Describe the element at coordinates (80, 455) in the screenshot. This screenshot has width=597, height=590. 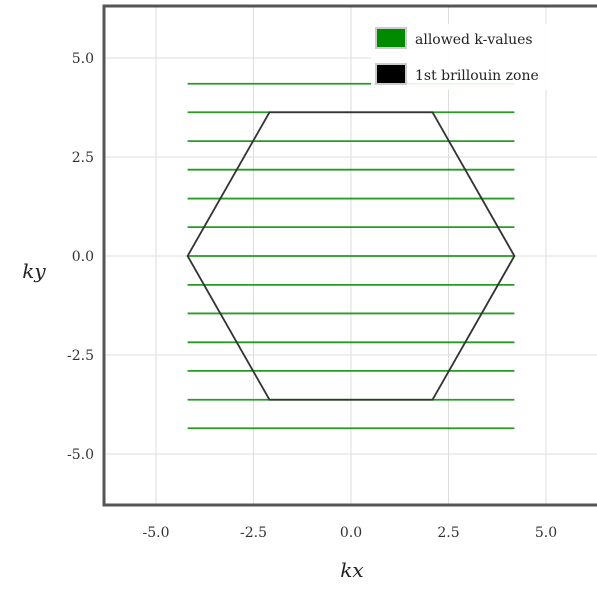
I see `y-tick-label: -5.0` at that location.